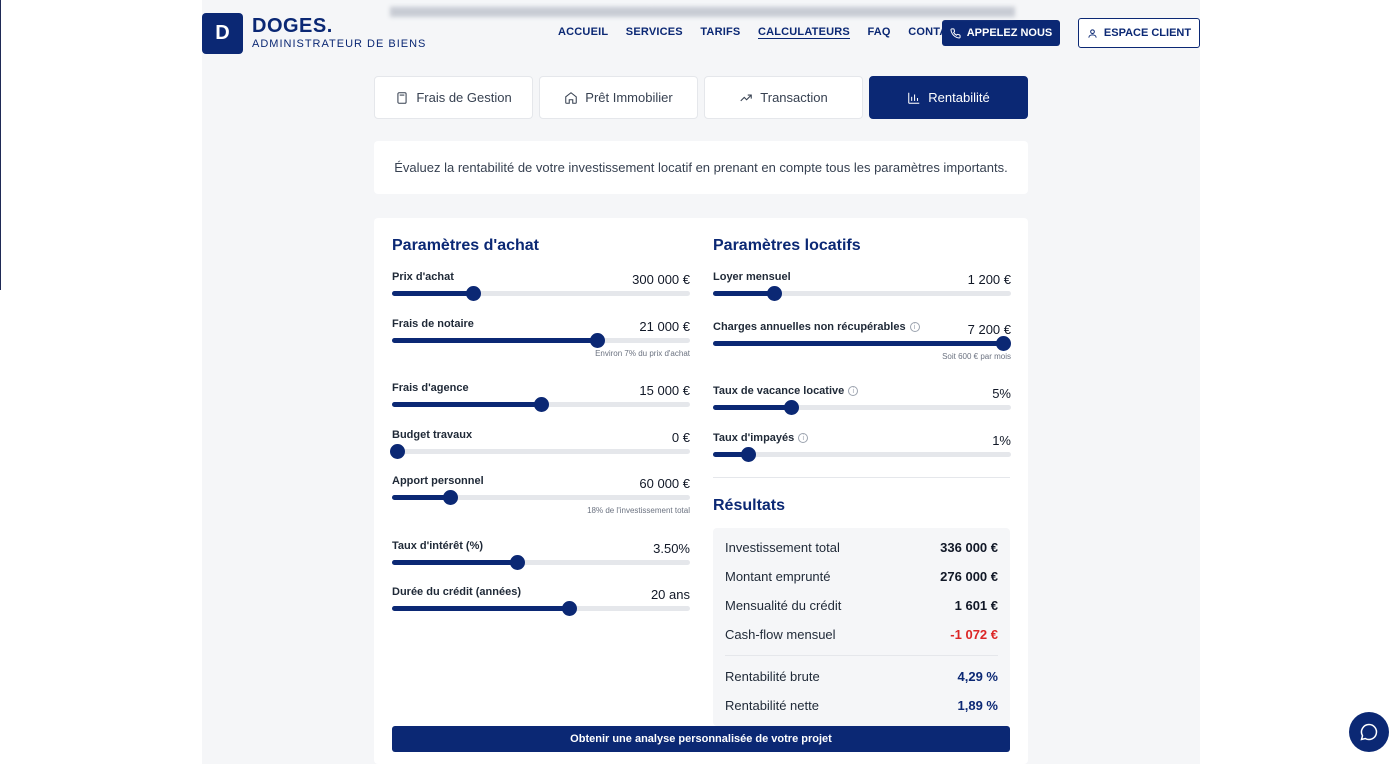 The width and height of the screenshot is (1400, 764). I want to click on result-label: Rentabilité brute, so click(772, 676).